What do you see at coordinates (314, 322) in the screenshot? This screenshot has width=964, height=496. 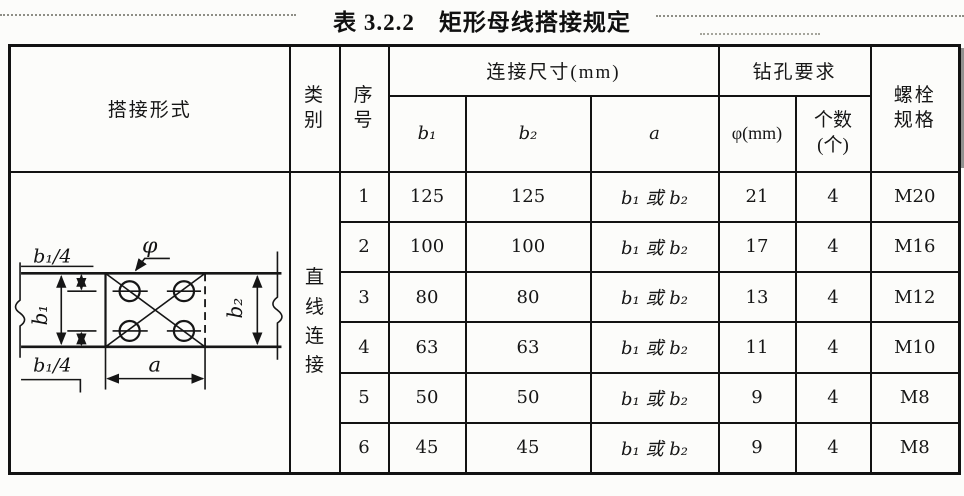 I see `category-value: 直 线 连 接` at bounding box center [314, 322].